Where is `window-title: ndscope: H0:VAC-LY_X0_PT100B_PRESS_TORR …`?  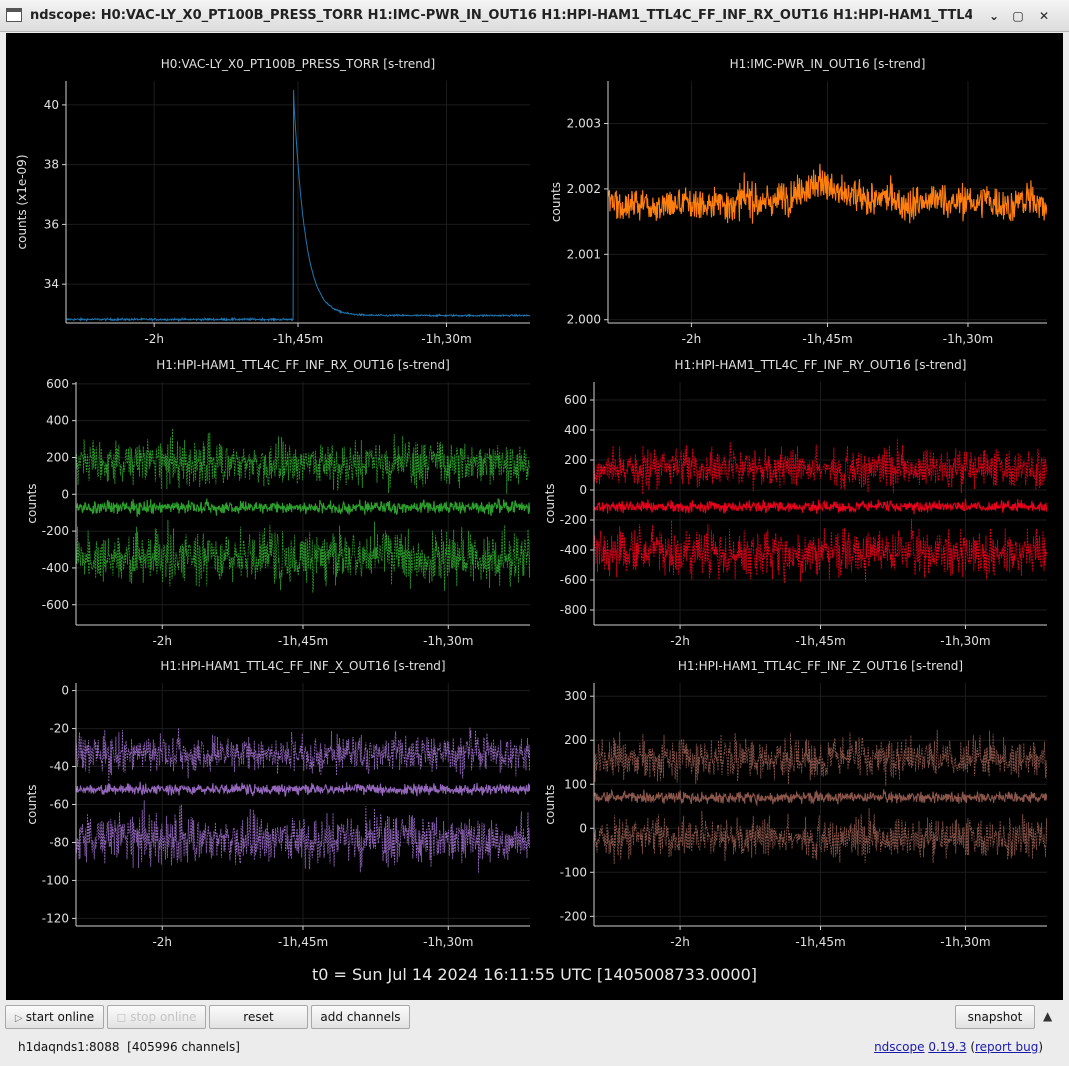 window-title: ndscope: H0:VAC-LY_X0_PT100B_PRESS_TORR … is located at coordinates (501, 15).